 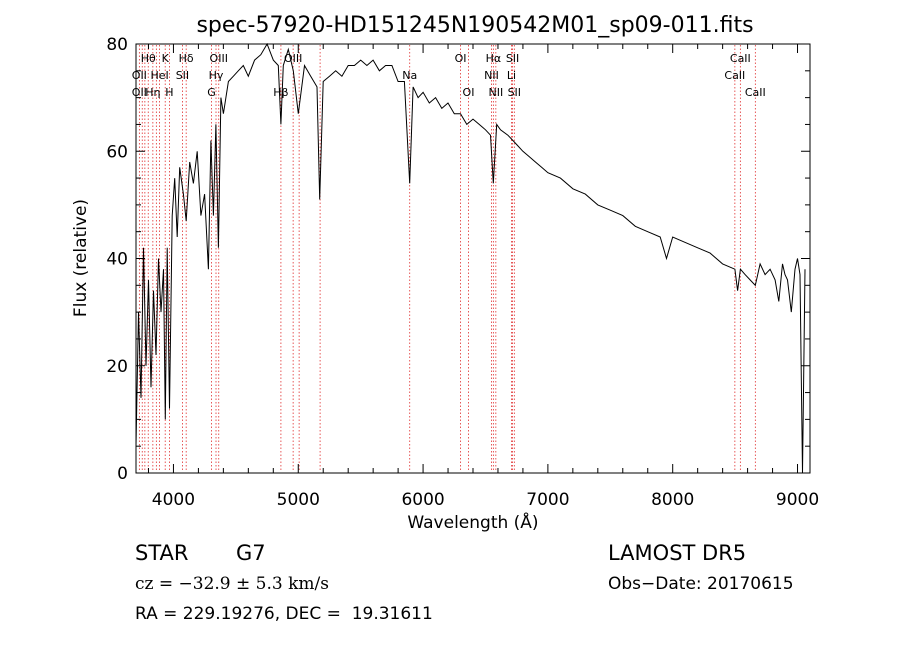 What do you see at coordinates (148, 58) in the screenshot?
I see `line-label: Hθ` at bounding box center [148, 58].